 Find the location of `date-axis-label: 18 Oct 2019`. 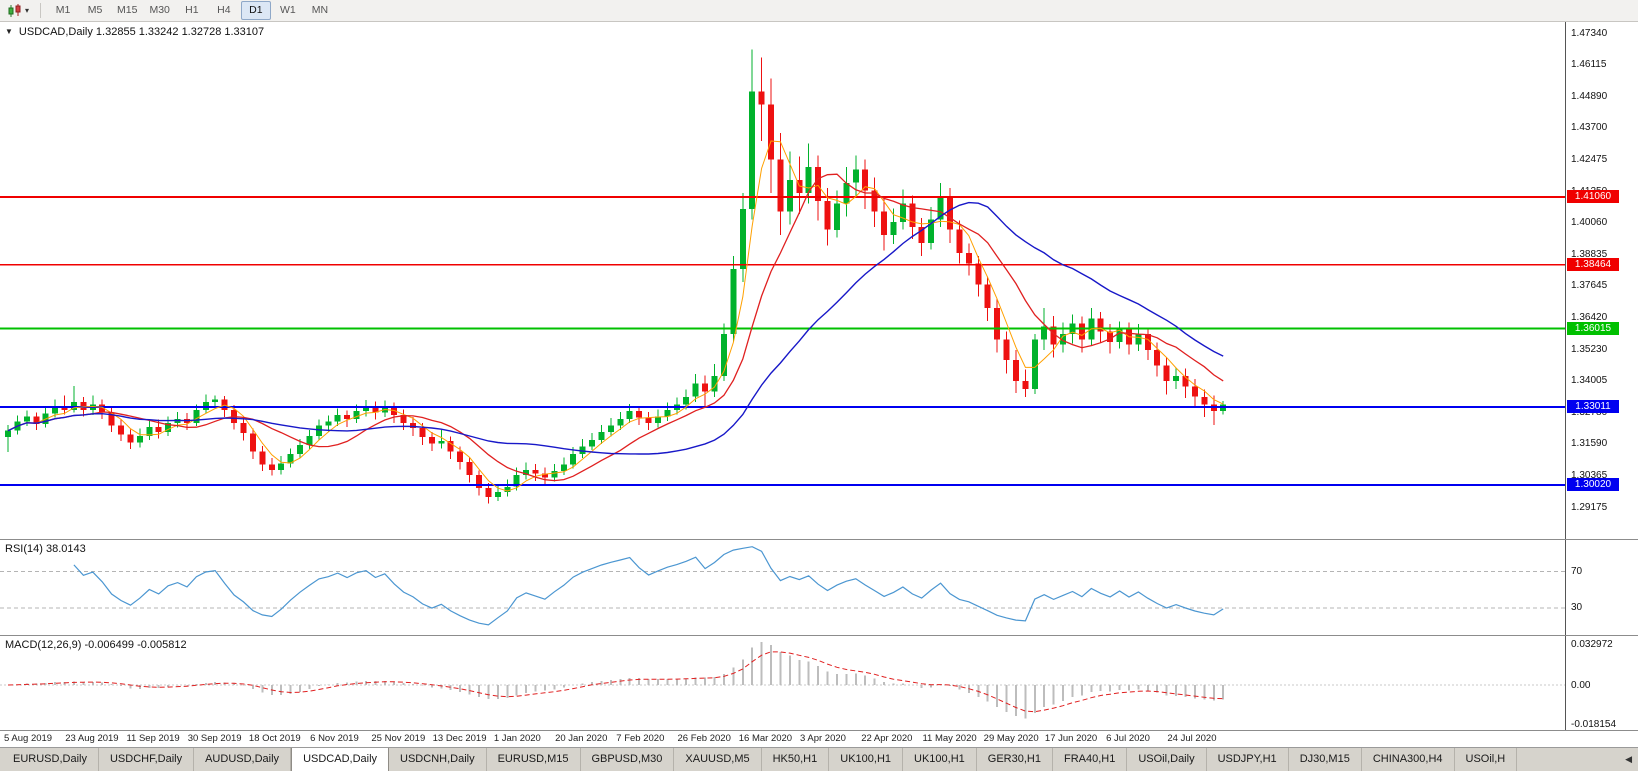

date-axis-label: 18 Oct 2019 is located at coordinates (274, 738).